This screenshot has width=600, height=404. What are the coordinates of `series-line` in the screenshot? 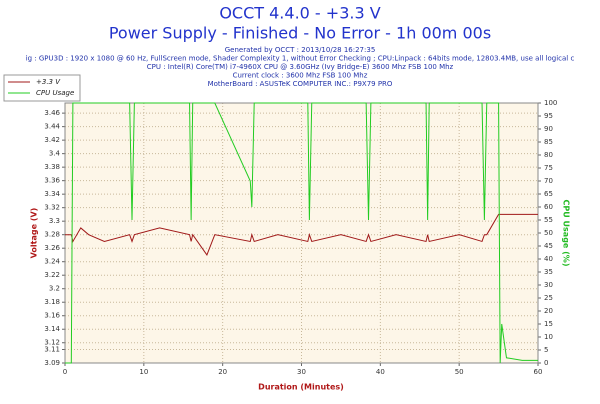 It's located at (301, 235).